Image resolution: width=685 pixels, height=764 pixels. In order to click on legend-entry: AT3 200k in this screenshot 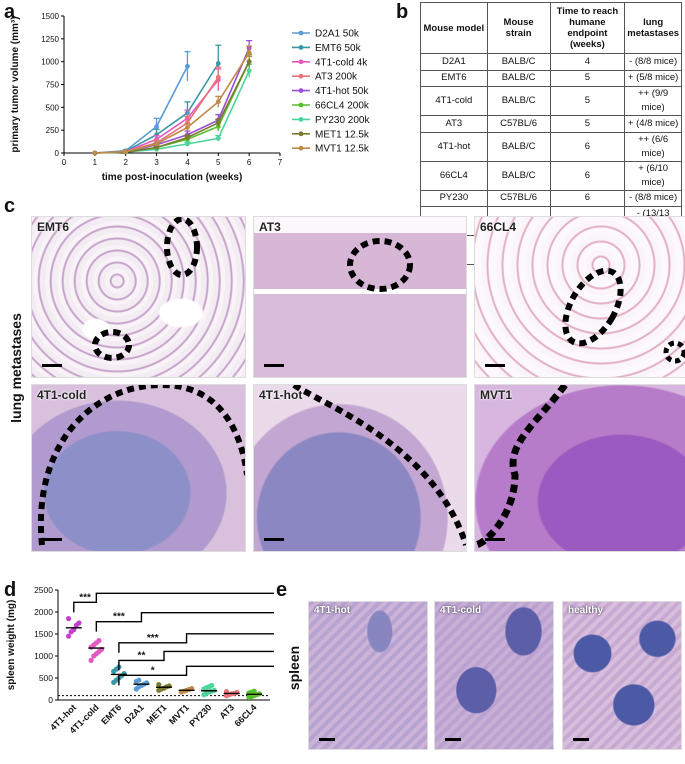, I will do `click(336, 77)`.